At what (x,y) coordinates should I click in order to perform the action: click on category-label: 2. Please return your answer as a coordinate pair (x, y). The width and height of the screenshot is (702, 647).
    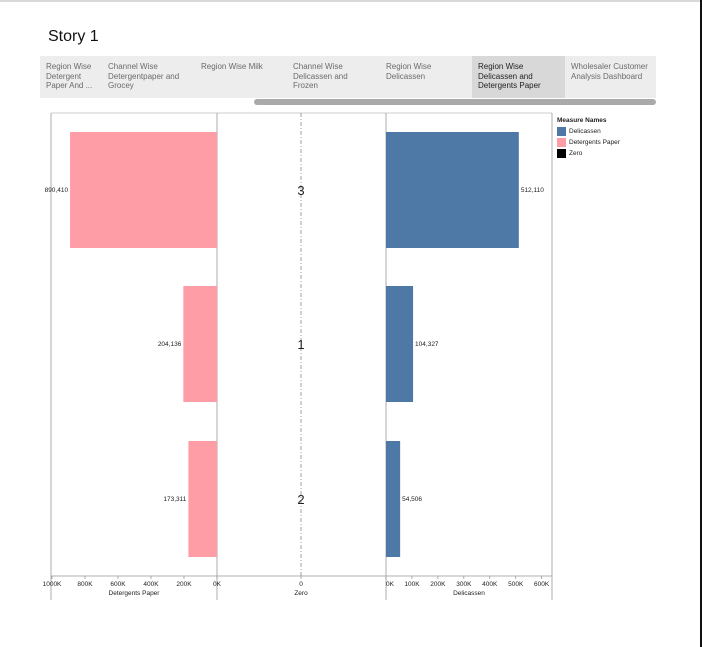
    Looking at the image, I should click on (300, 499).